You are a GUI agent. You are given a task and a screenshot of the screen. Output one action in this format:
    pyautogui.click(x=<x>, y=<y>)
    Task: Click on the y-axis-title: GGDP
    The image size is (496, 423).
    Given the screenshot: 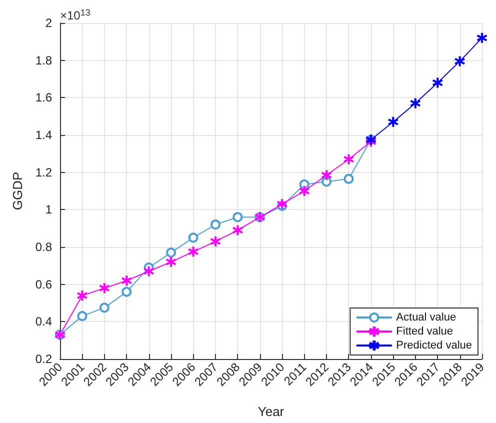 What is the action you would take?
    pyautogui.click(x=17, y=191)
    